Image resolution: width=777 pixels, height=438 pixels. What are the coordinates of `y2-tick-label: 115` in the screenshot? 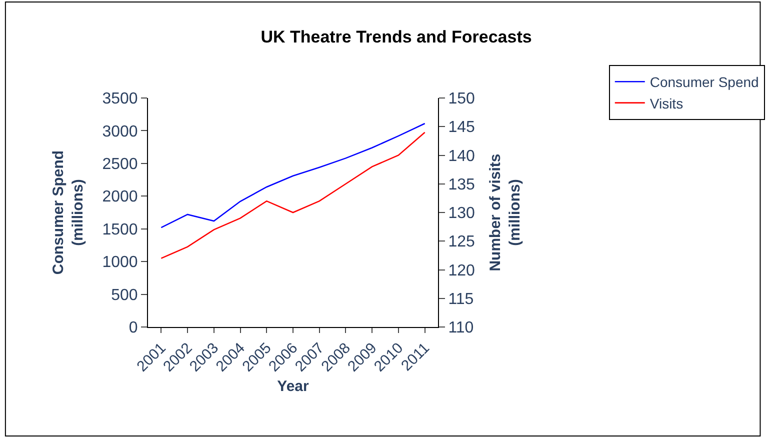 It's located at (461, 299).